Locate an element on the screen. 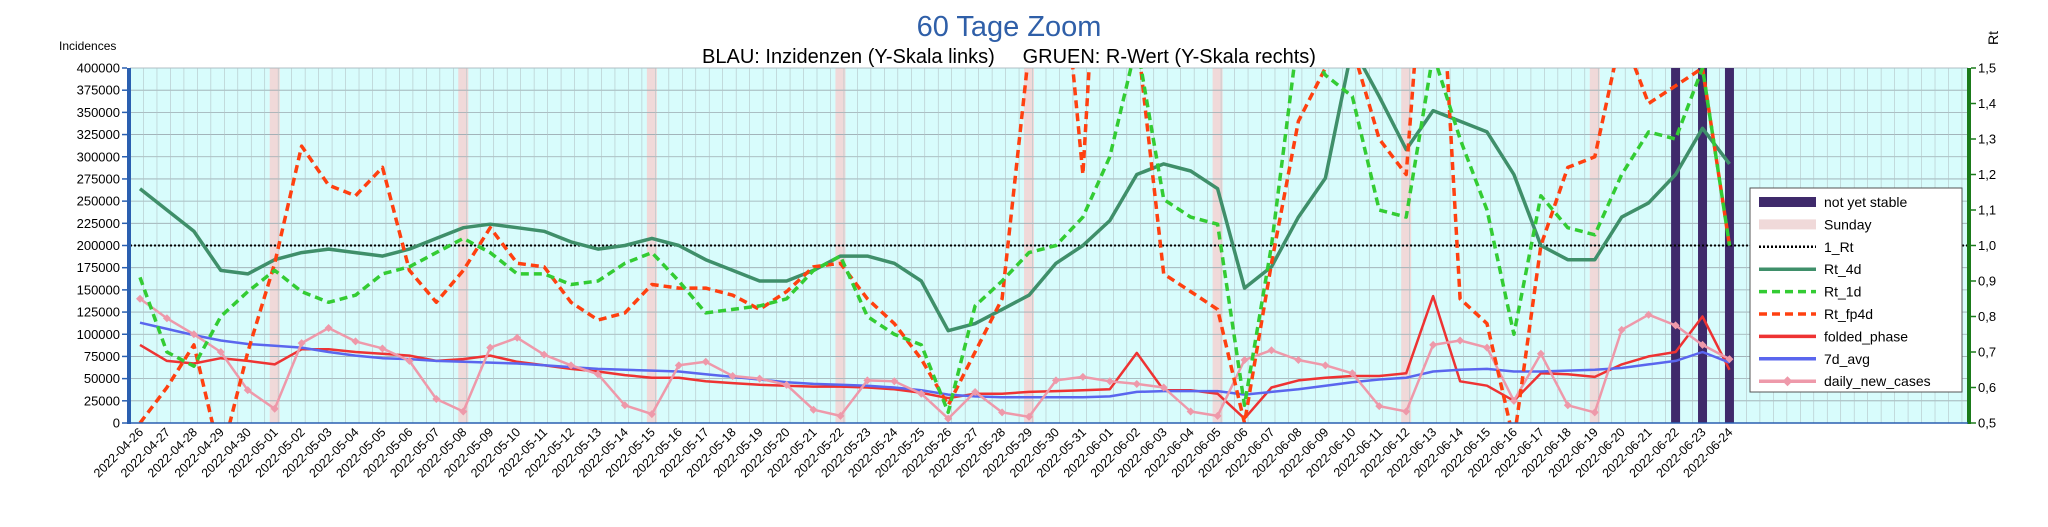 Image resolution: width=2048 pixels, height=527 pixels. legend-label: not yet stable is located at coordinates (1865, 202).